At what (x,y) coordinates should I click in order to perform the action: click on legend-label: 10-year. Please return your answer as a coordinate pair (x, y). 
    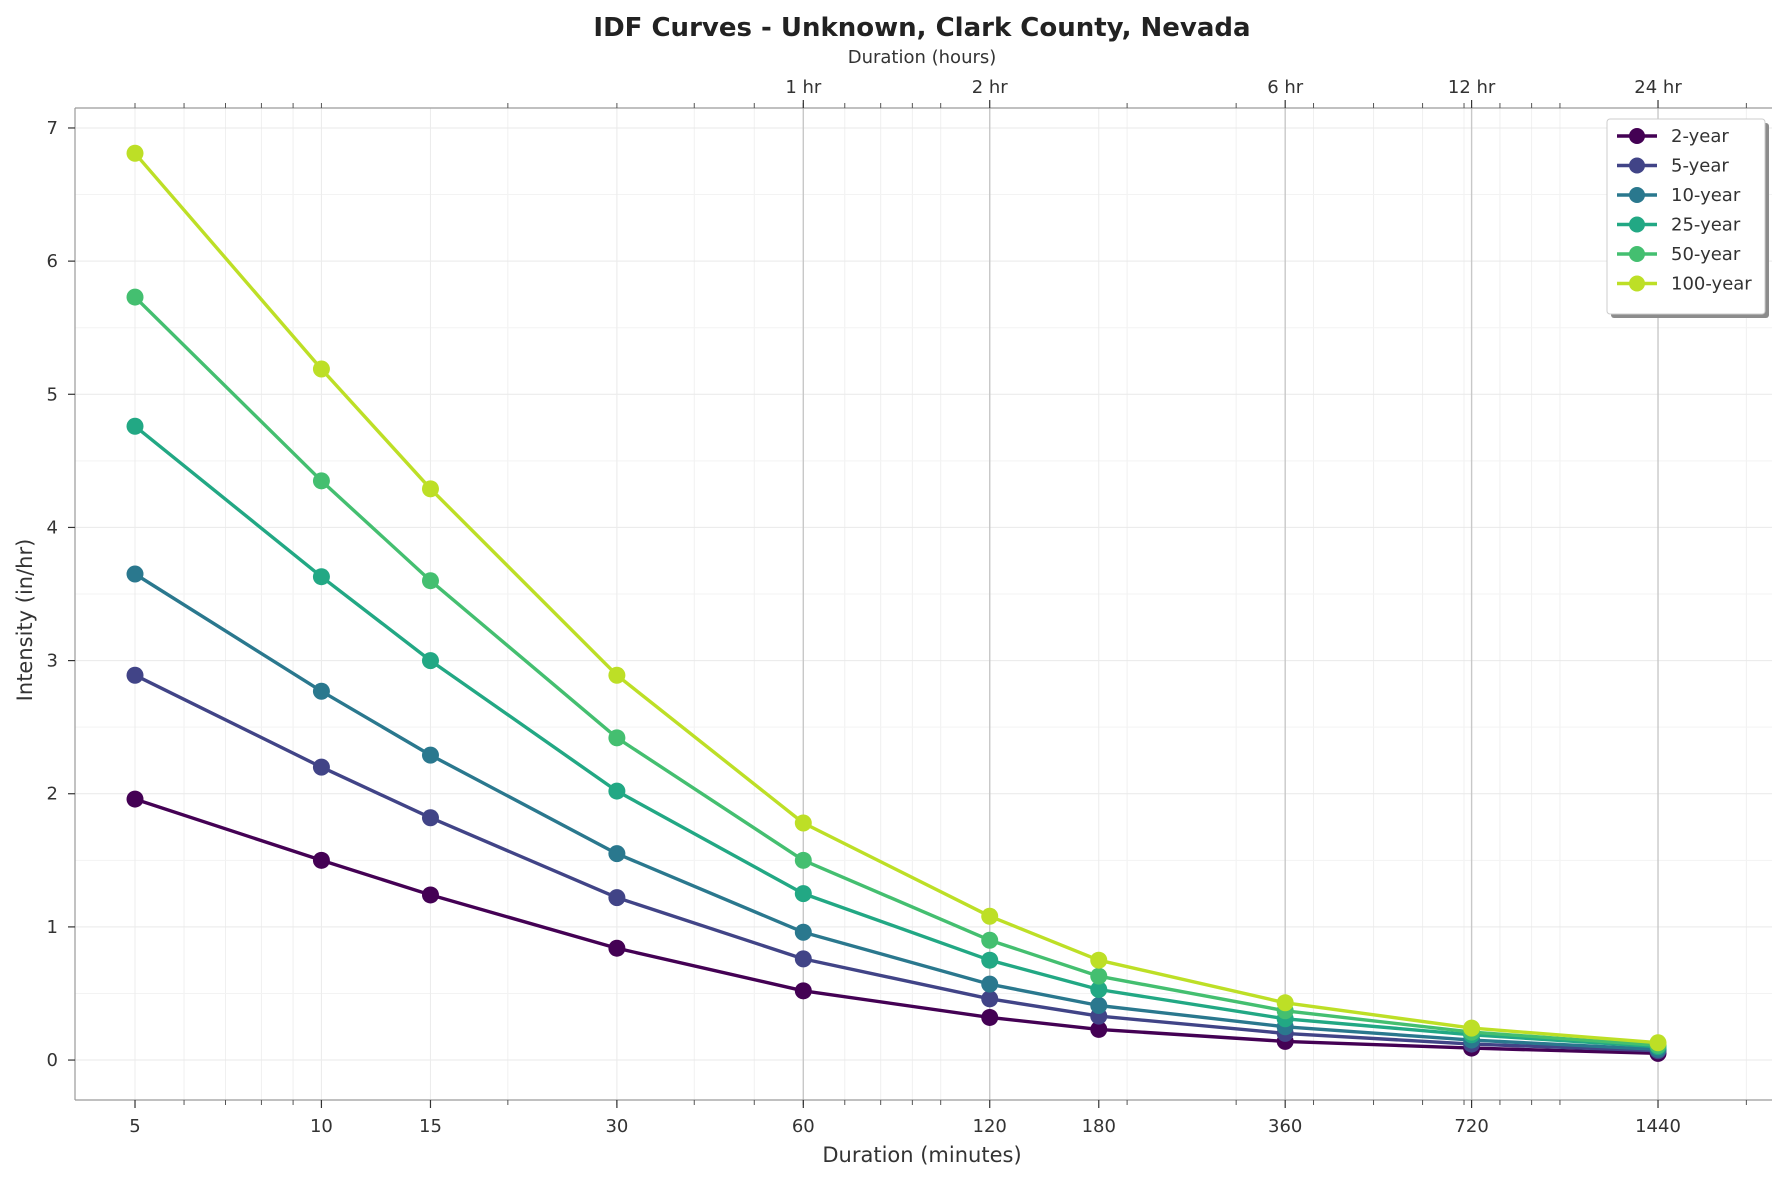
    Looking at the image, I should click on (1706, 195).